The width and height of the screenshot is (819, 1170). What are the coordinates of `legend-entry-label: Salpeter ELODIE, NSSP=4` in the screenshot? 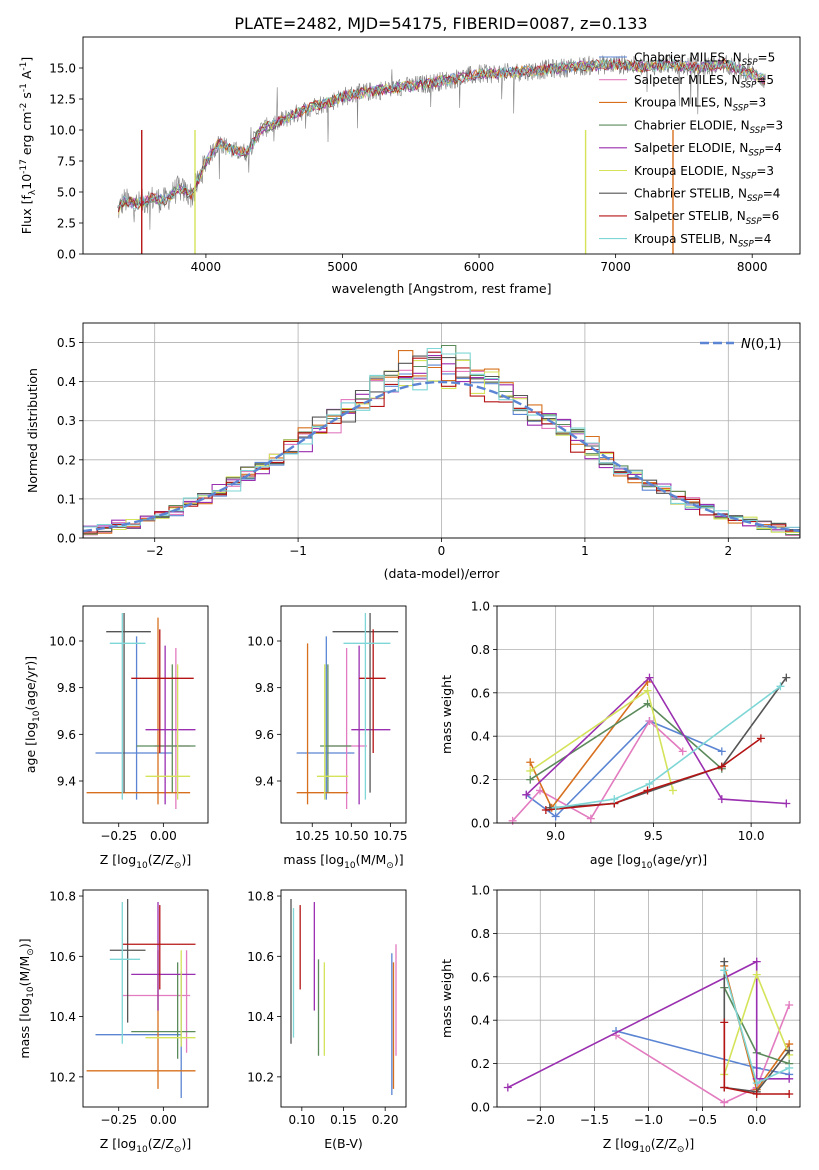 It's located at (708, 150).